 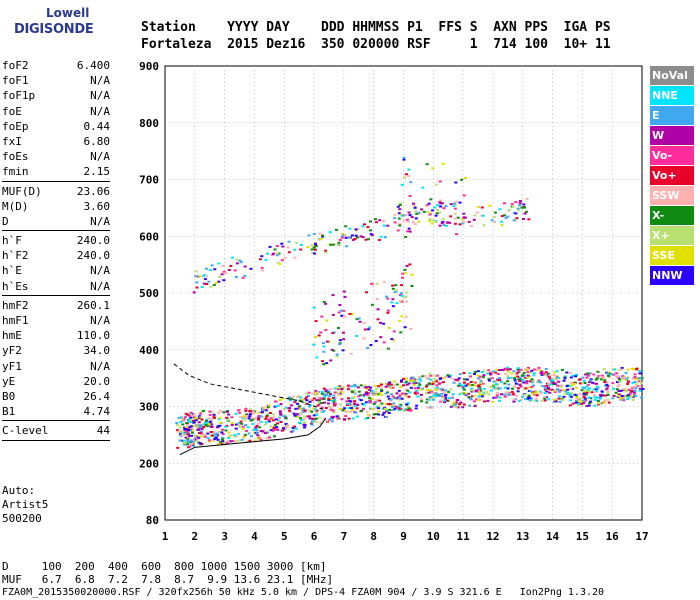 I want to click on param-name: h`Es, so click(x=15, y=286).